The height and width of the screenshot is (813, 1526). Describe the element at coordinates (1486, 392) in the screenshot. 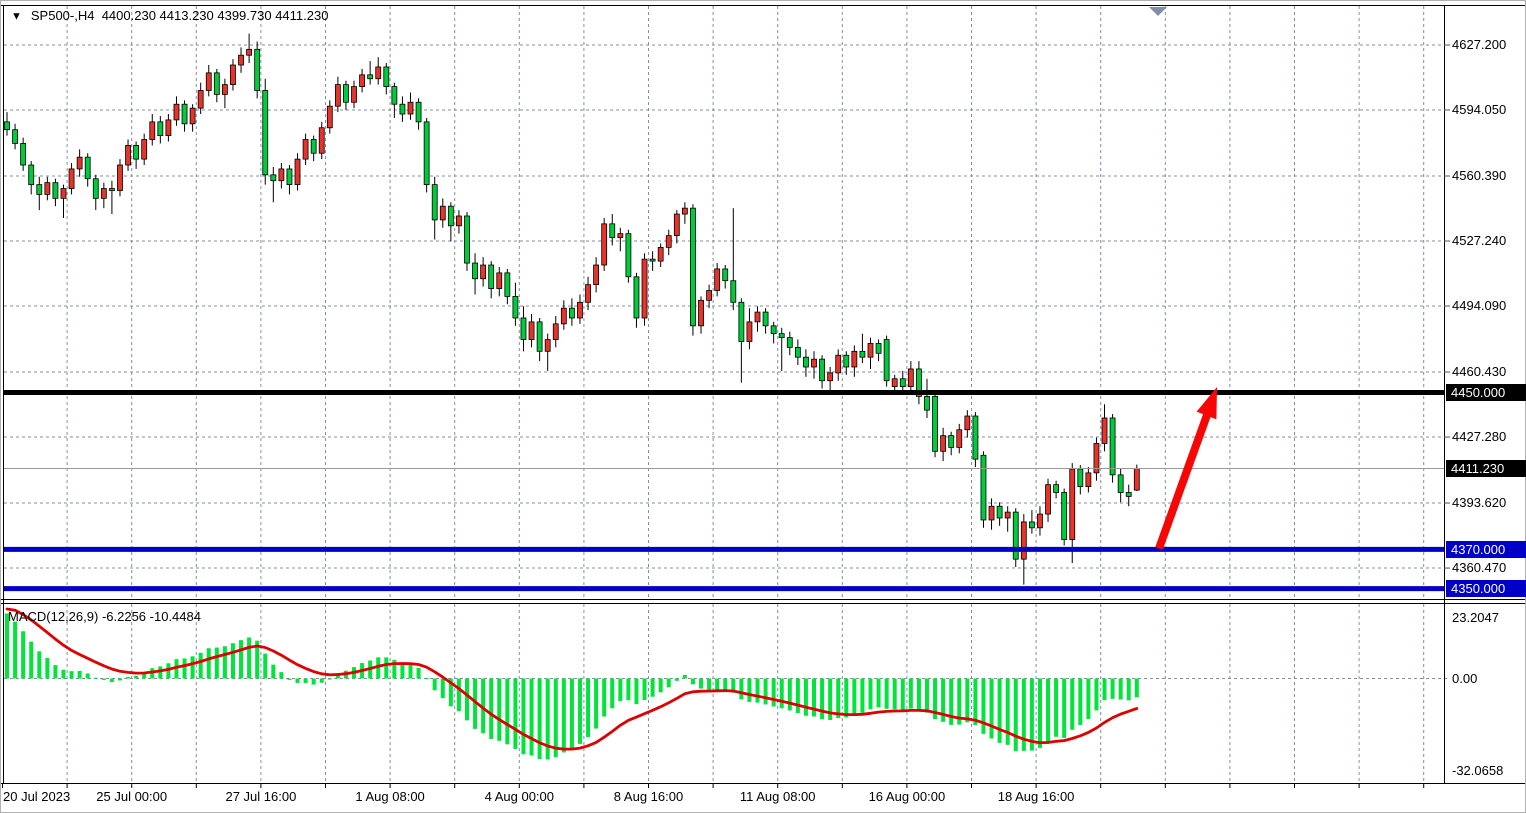

I see `price-badge: 4450.000` at that location.